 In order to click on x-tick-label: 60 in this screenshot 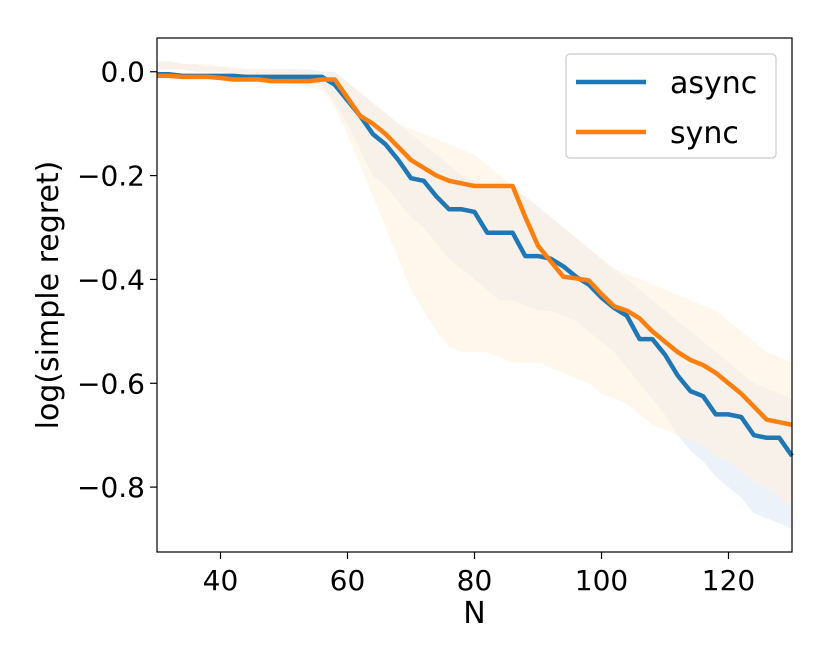, I will do `click(348, 580)`.